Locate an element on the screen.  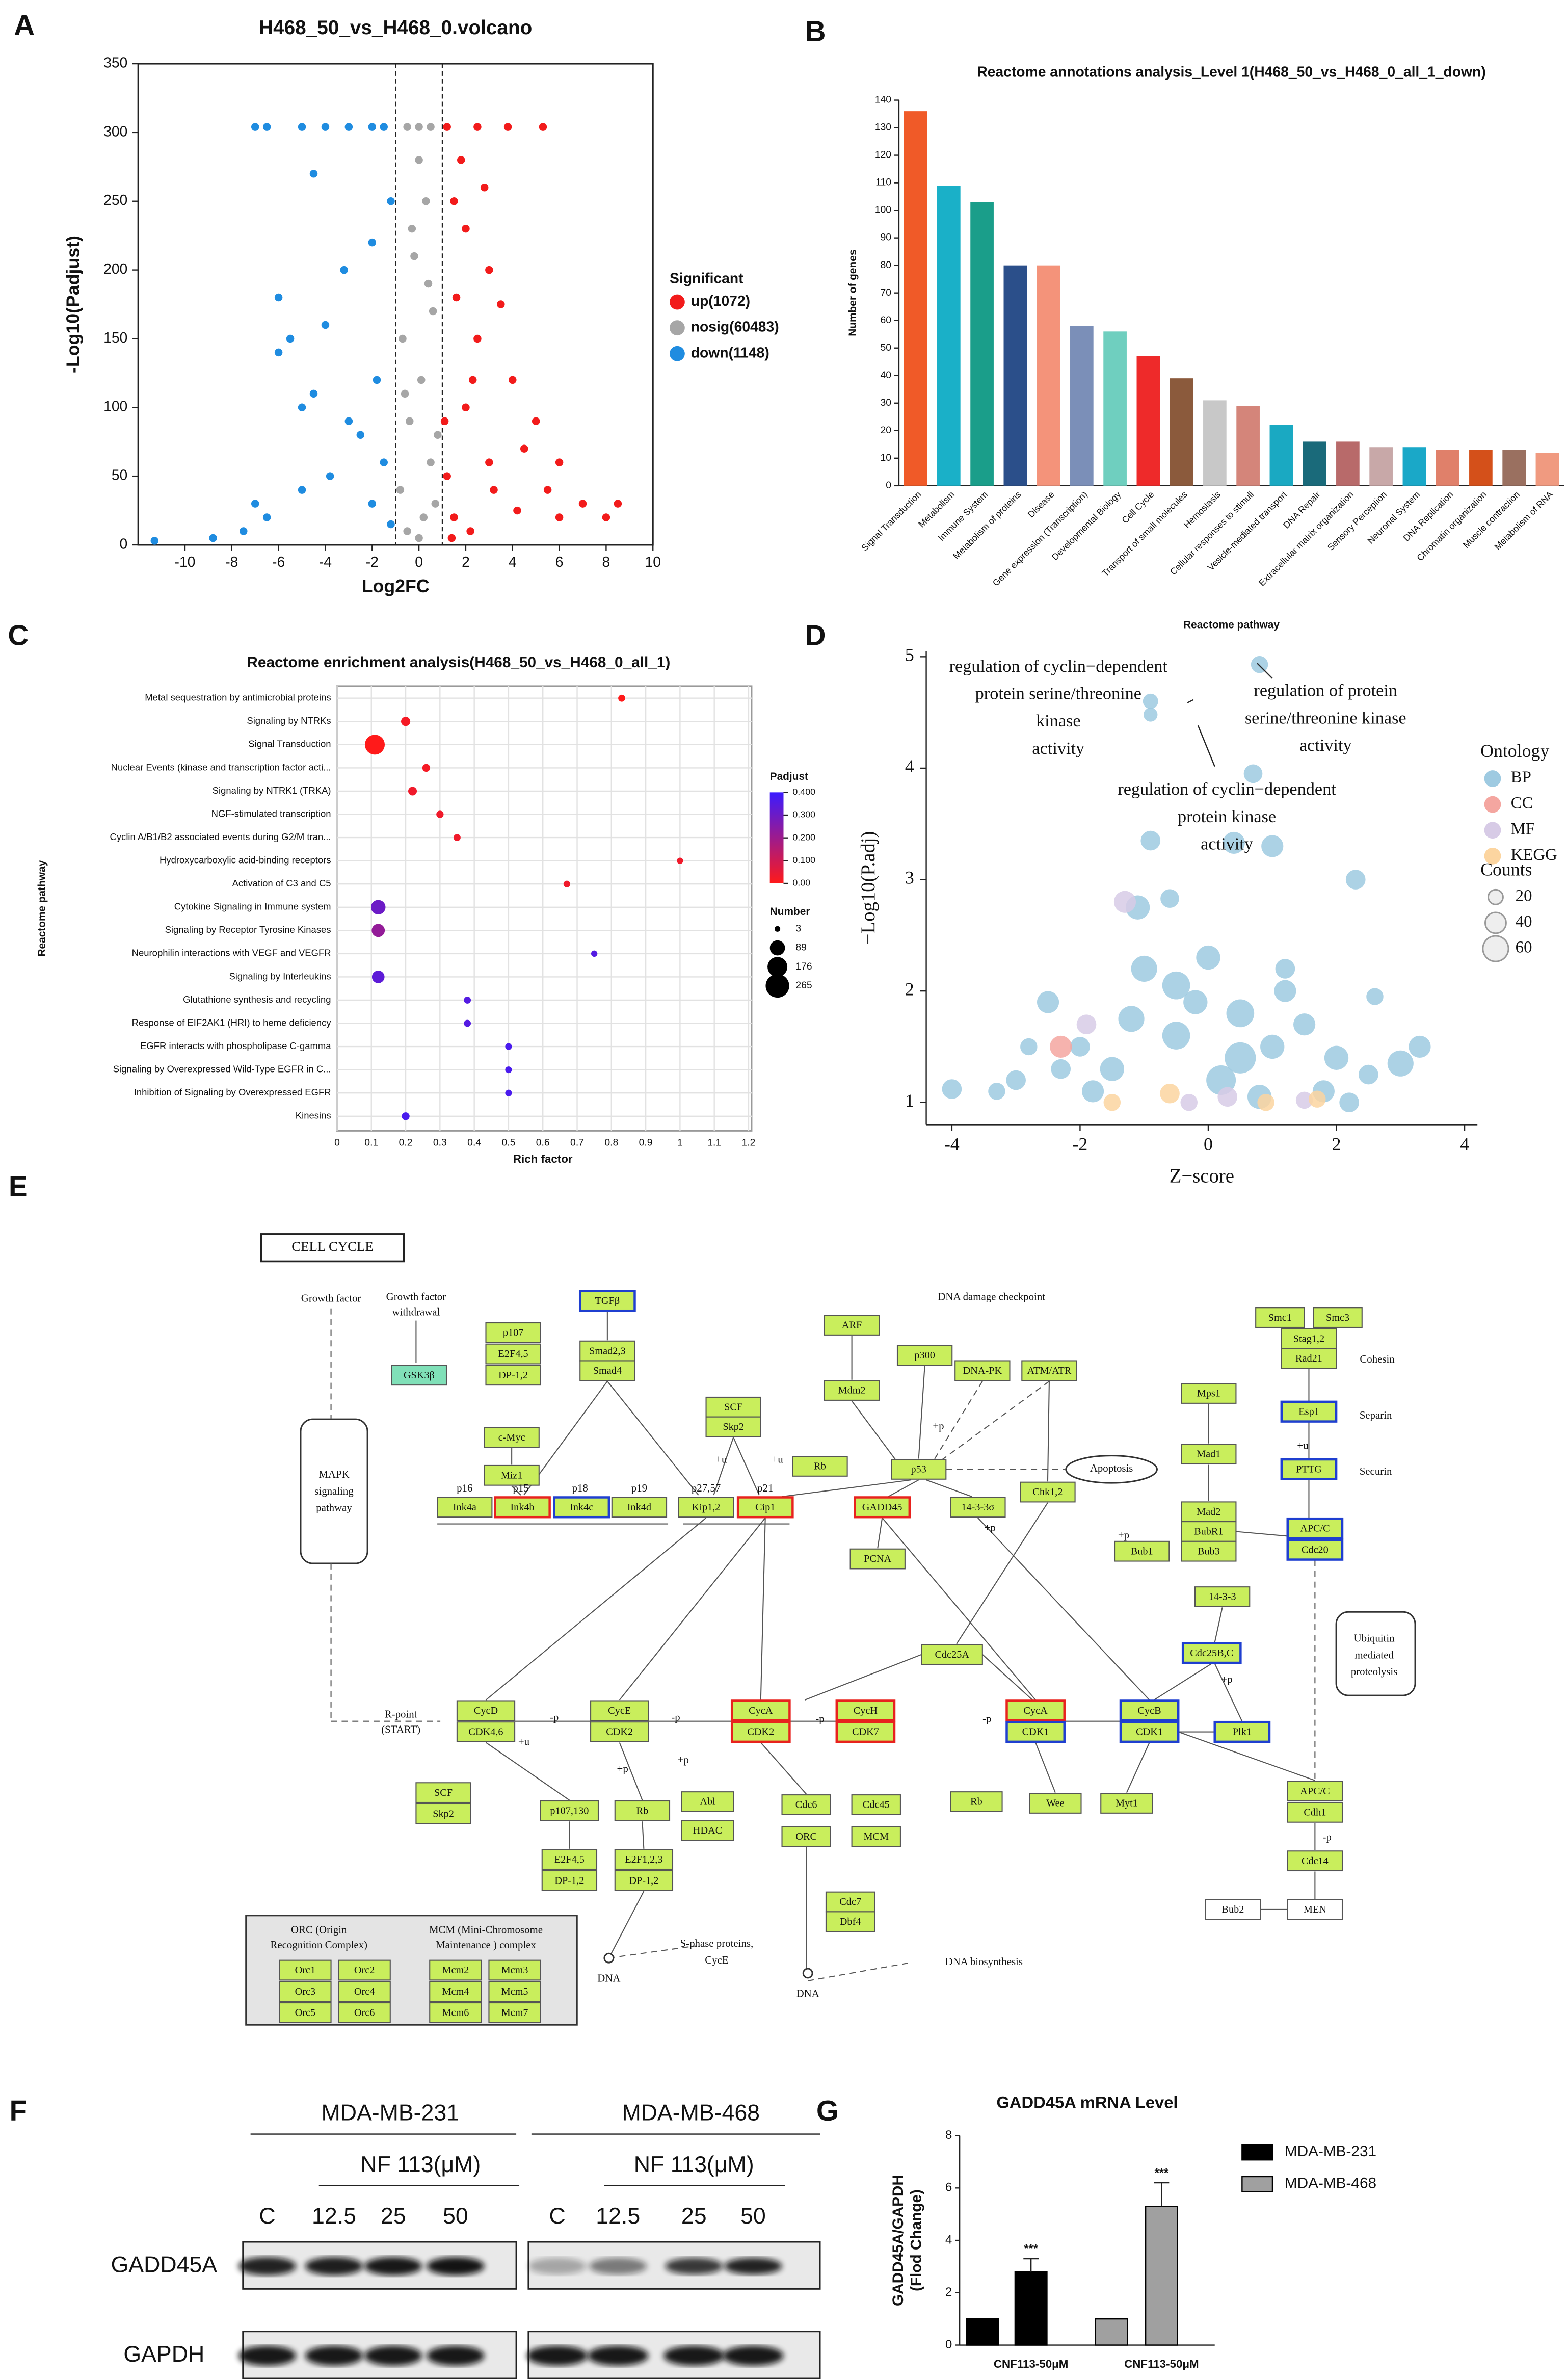
legend-label: nosig(60483) is located at coordinates (735, 327).